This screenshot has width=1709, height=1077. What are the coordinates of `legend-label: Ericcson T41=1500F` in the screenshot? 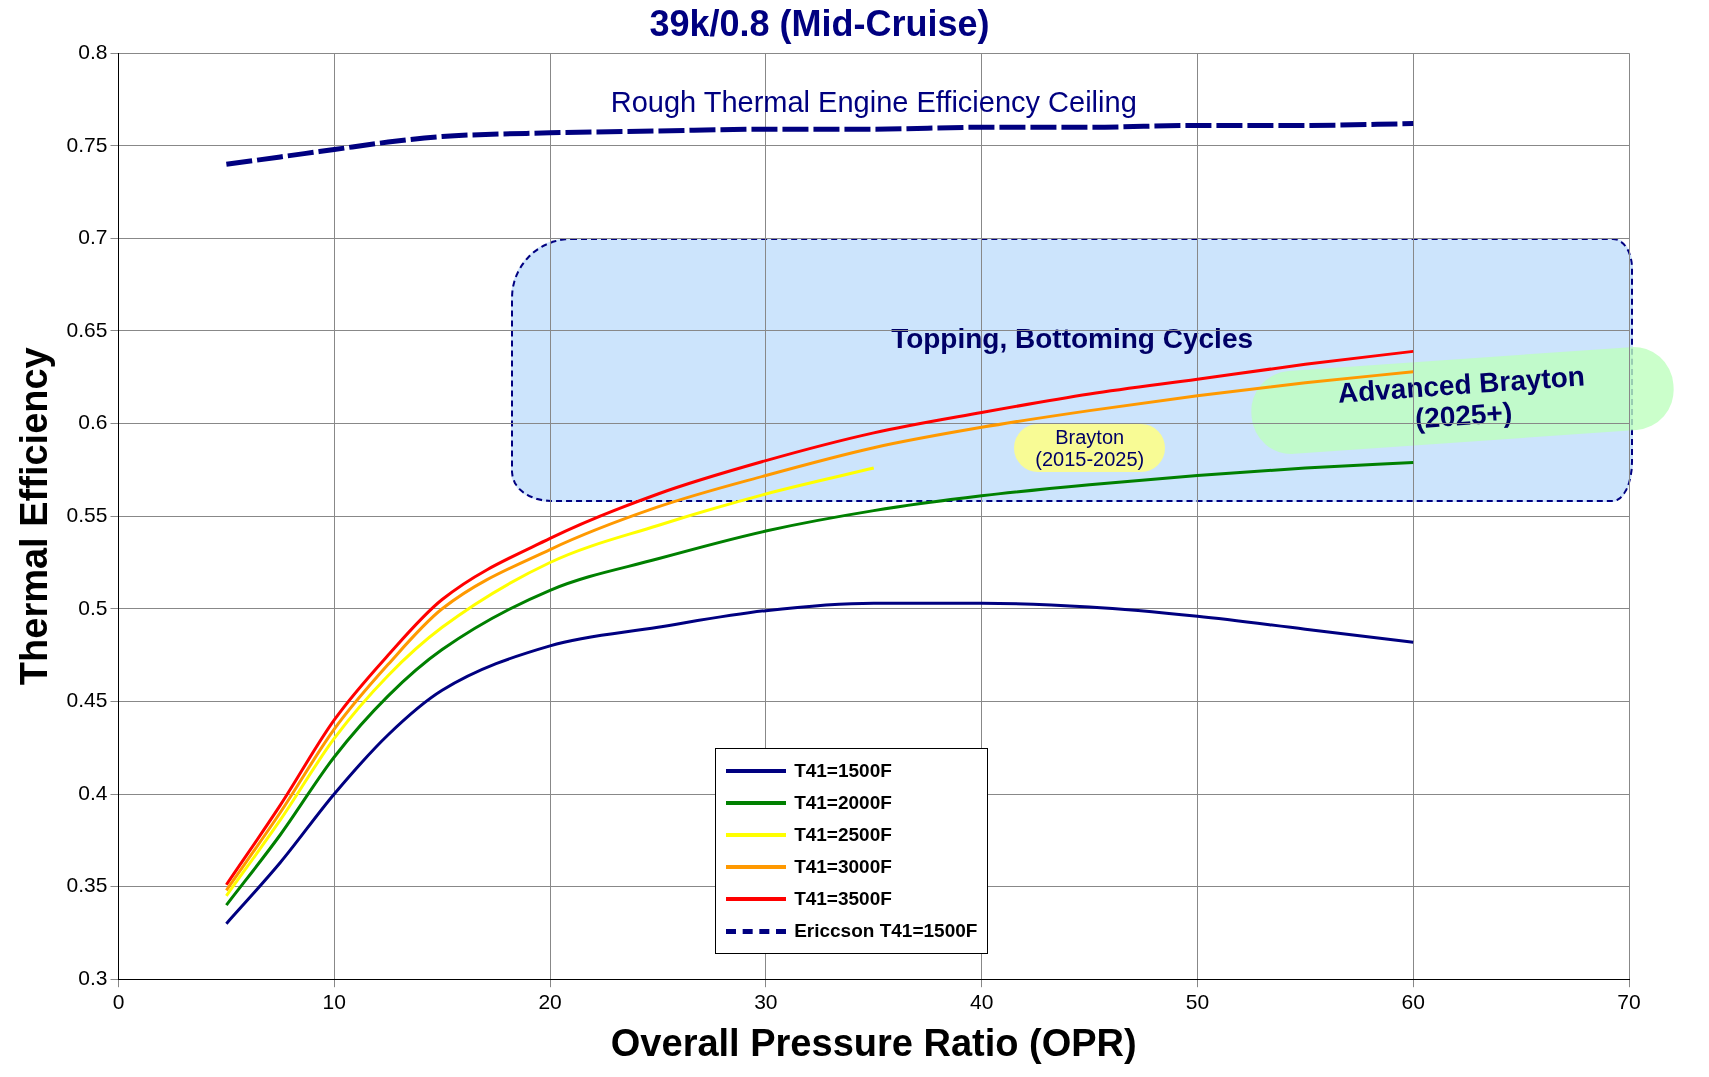 It's located at (886, 931).